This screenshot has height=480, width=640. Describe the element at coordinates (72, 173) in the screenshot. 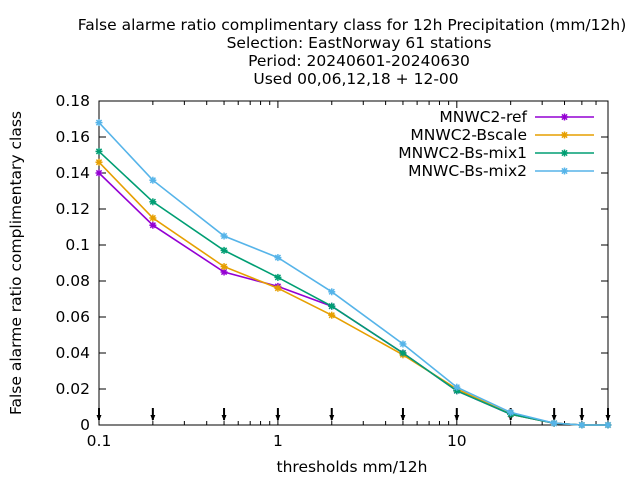

I see `y-tick-label: 0.14` at that location.